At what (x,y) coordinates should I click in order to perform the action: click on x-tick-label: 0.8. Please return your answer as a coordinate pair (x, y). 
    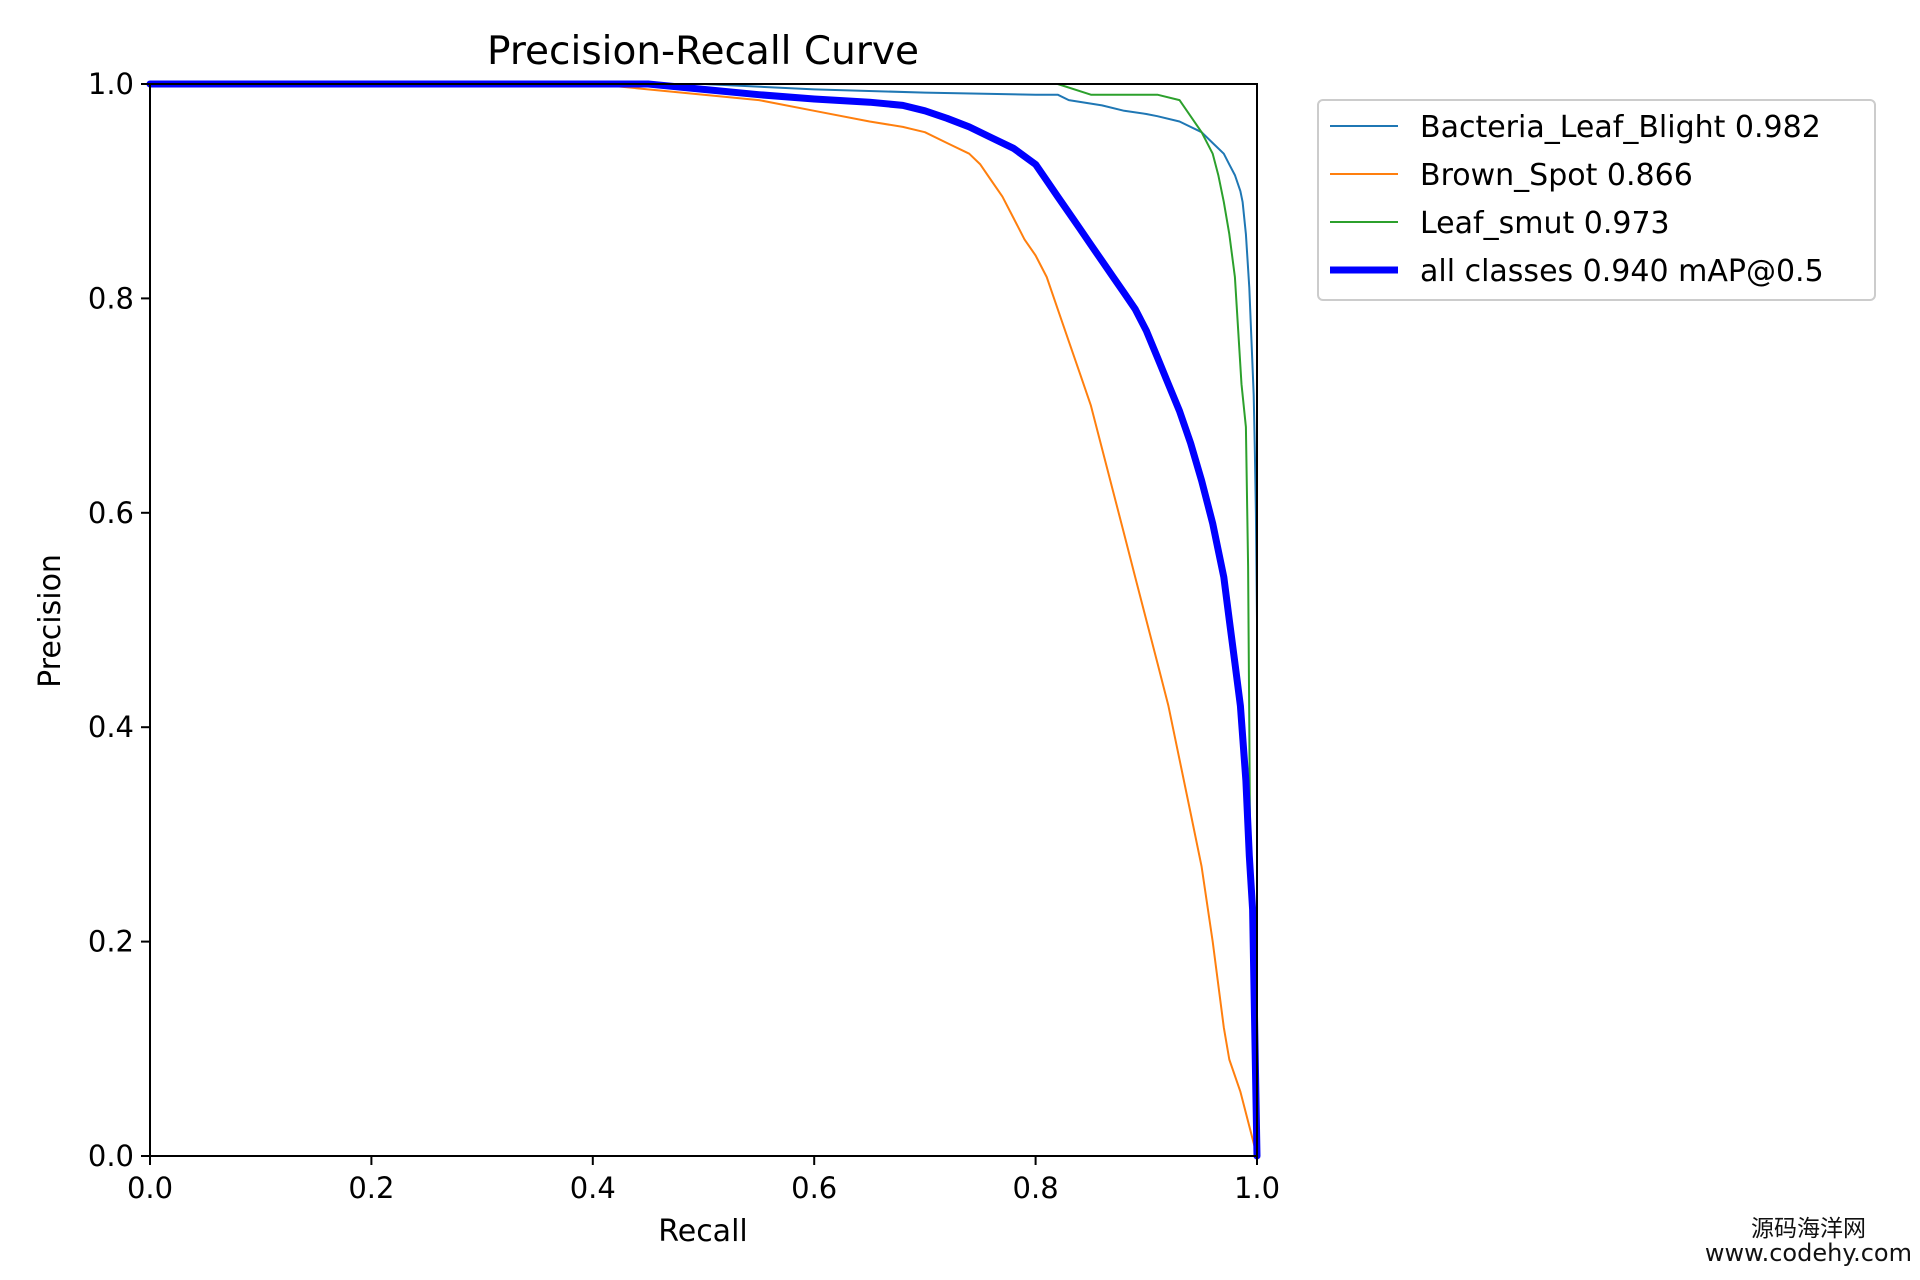
    Looking at the image, I should click on (1036, 1188).